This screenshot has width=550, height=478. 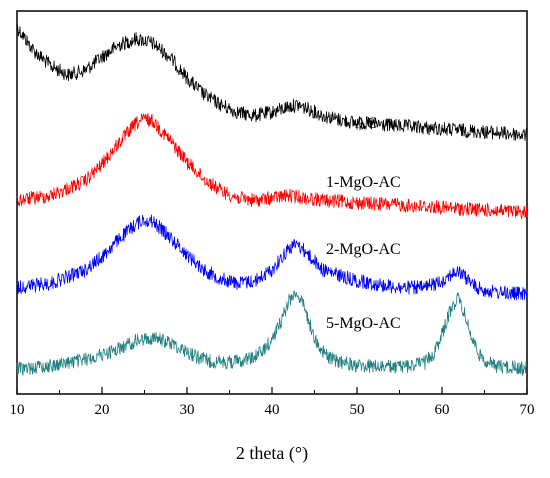 I want to click on x-tick-label: 50, so click(x=357, y=410).